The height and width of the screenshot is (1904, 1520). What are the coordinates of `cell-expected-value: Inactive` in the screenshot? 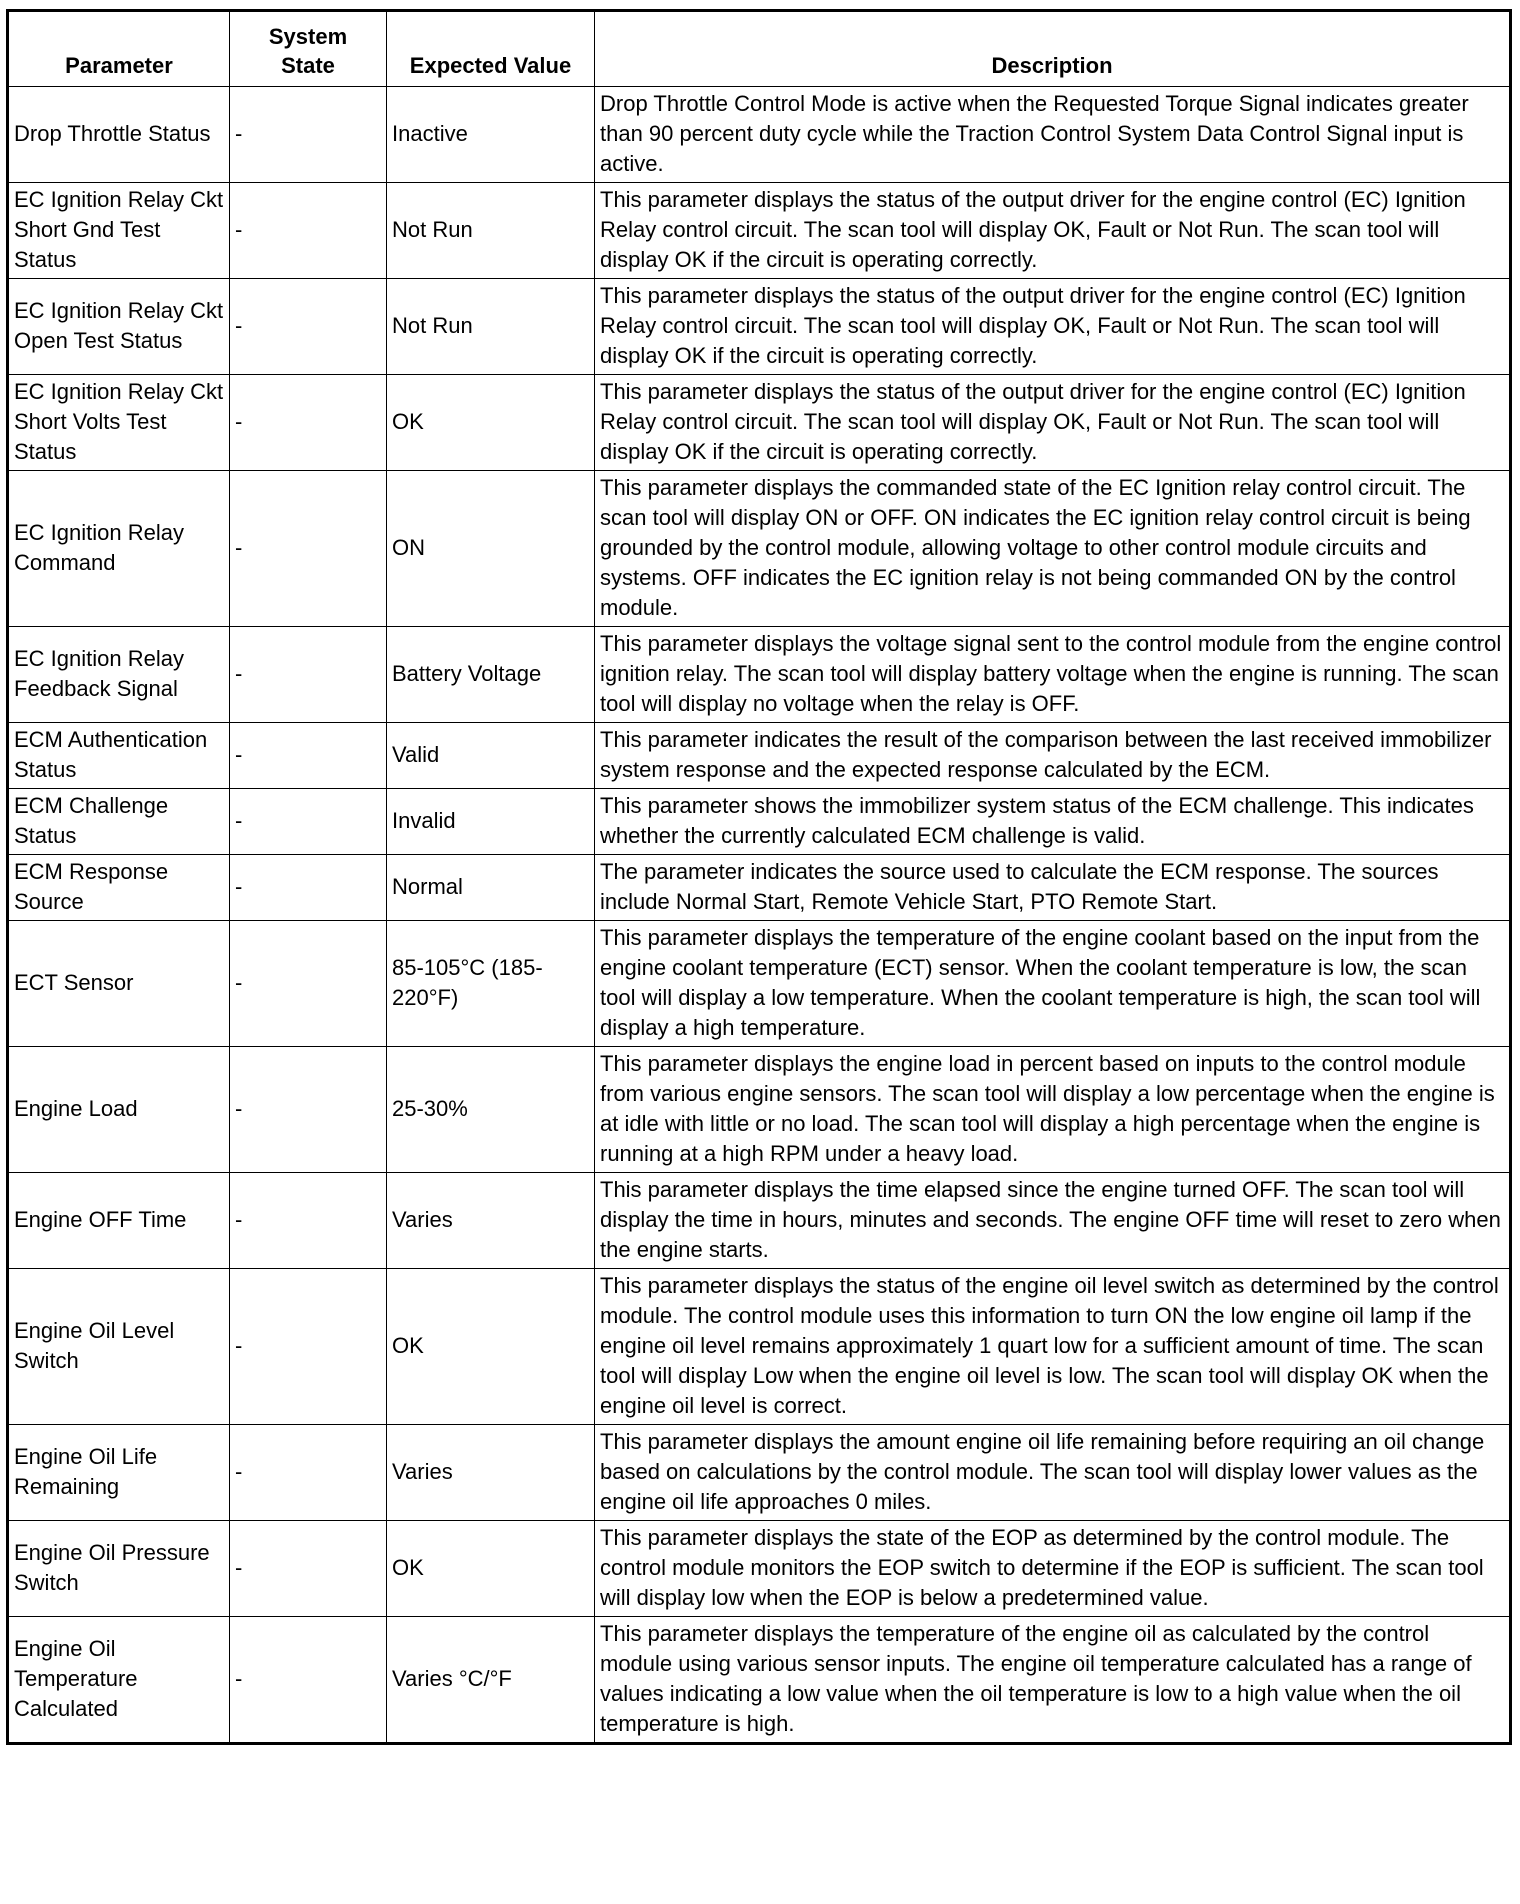 It's located at (490, 134).